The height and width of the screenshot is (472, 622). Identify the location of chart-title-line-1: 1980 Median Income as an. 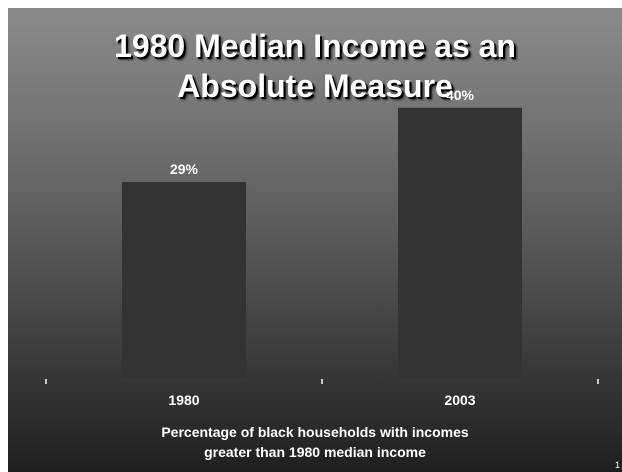
(315, 46).